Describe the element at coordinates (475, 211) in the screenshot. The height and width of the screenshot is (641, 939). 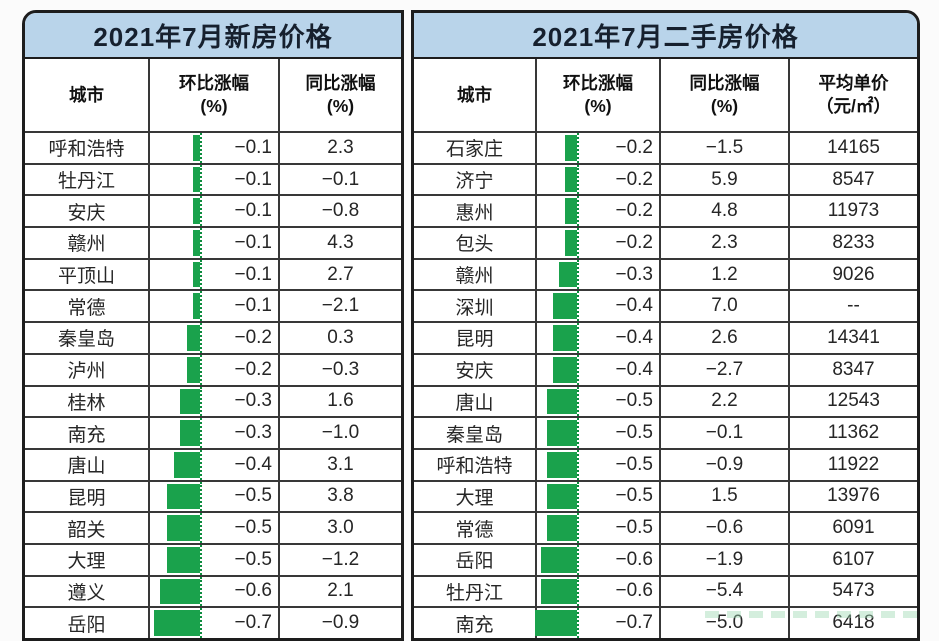
I see `city-cell: 惠州` at that location.